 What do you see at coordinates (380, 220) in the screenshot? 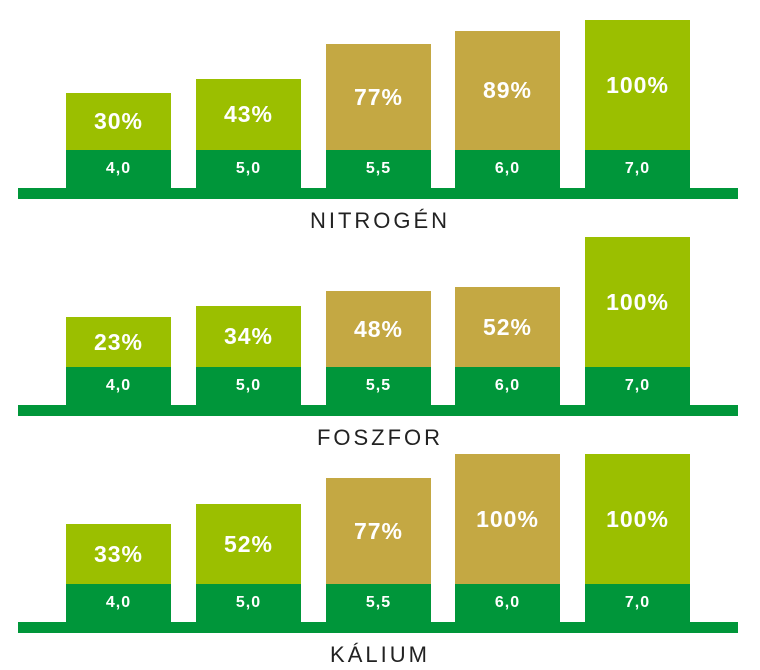
I see `chart-title: NITROGÉN` at bounding box center [380, 220].